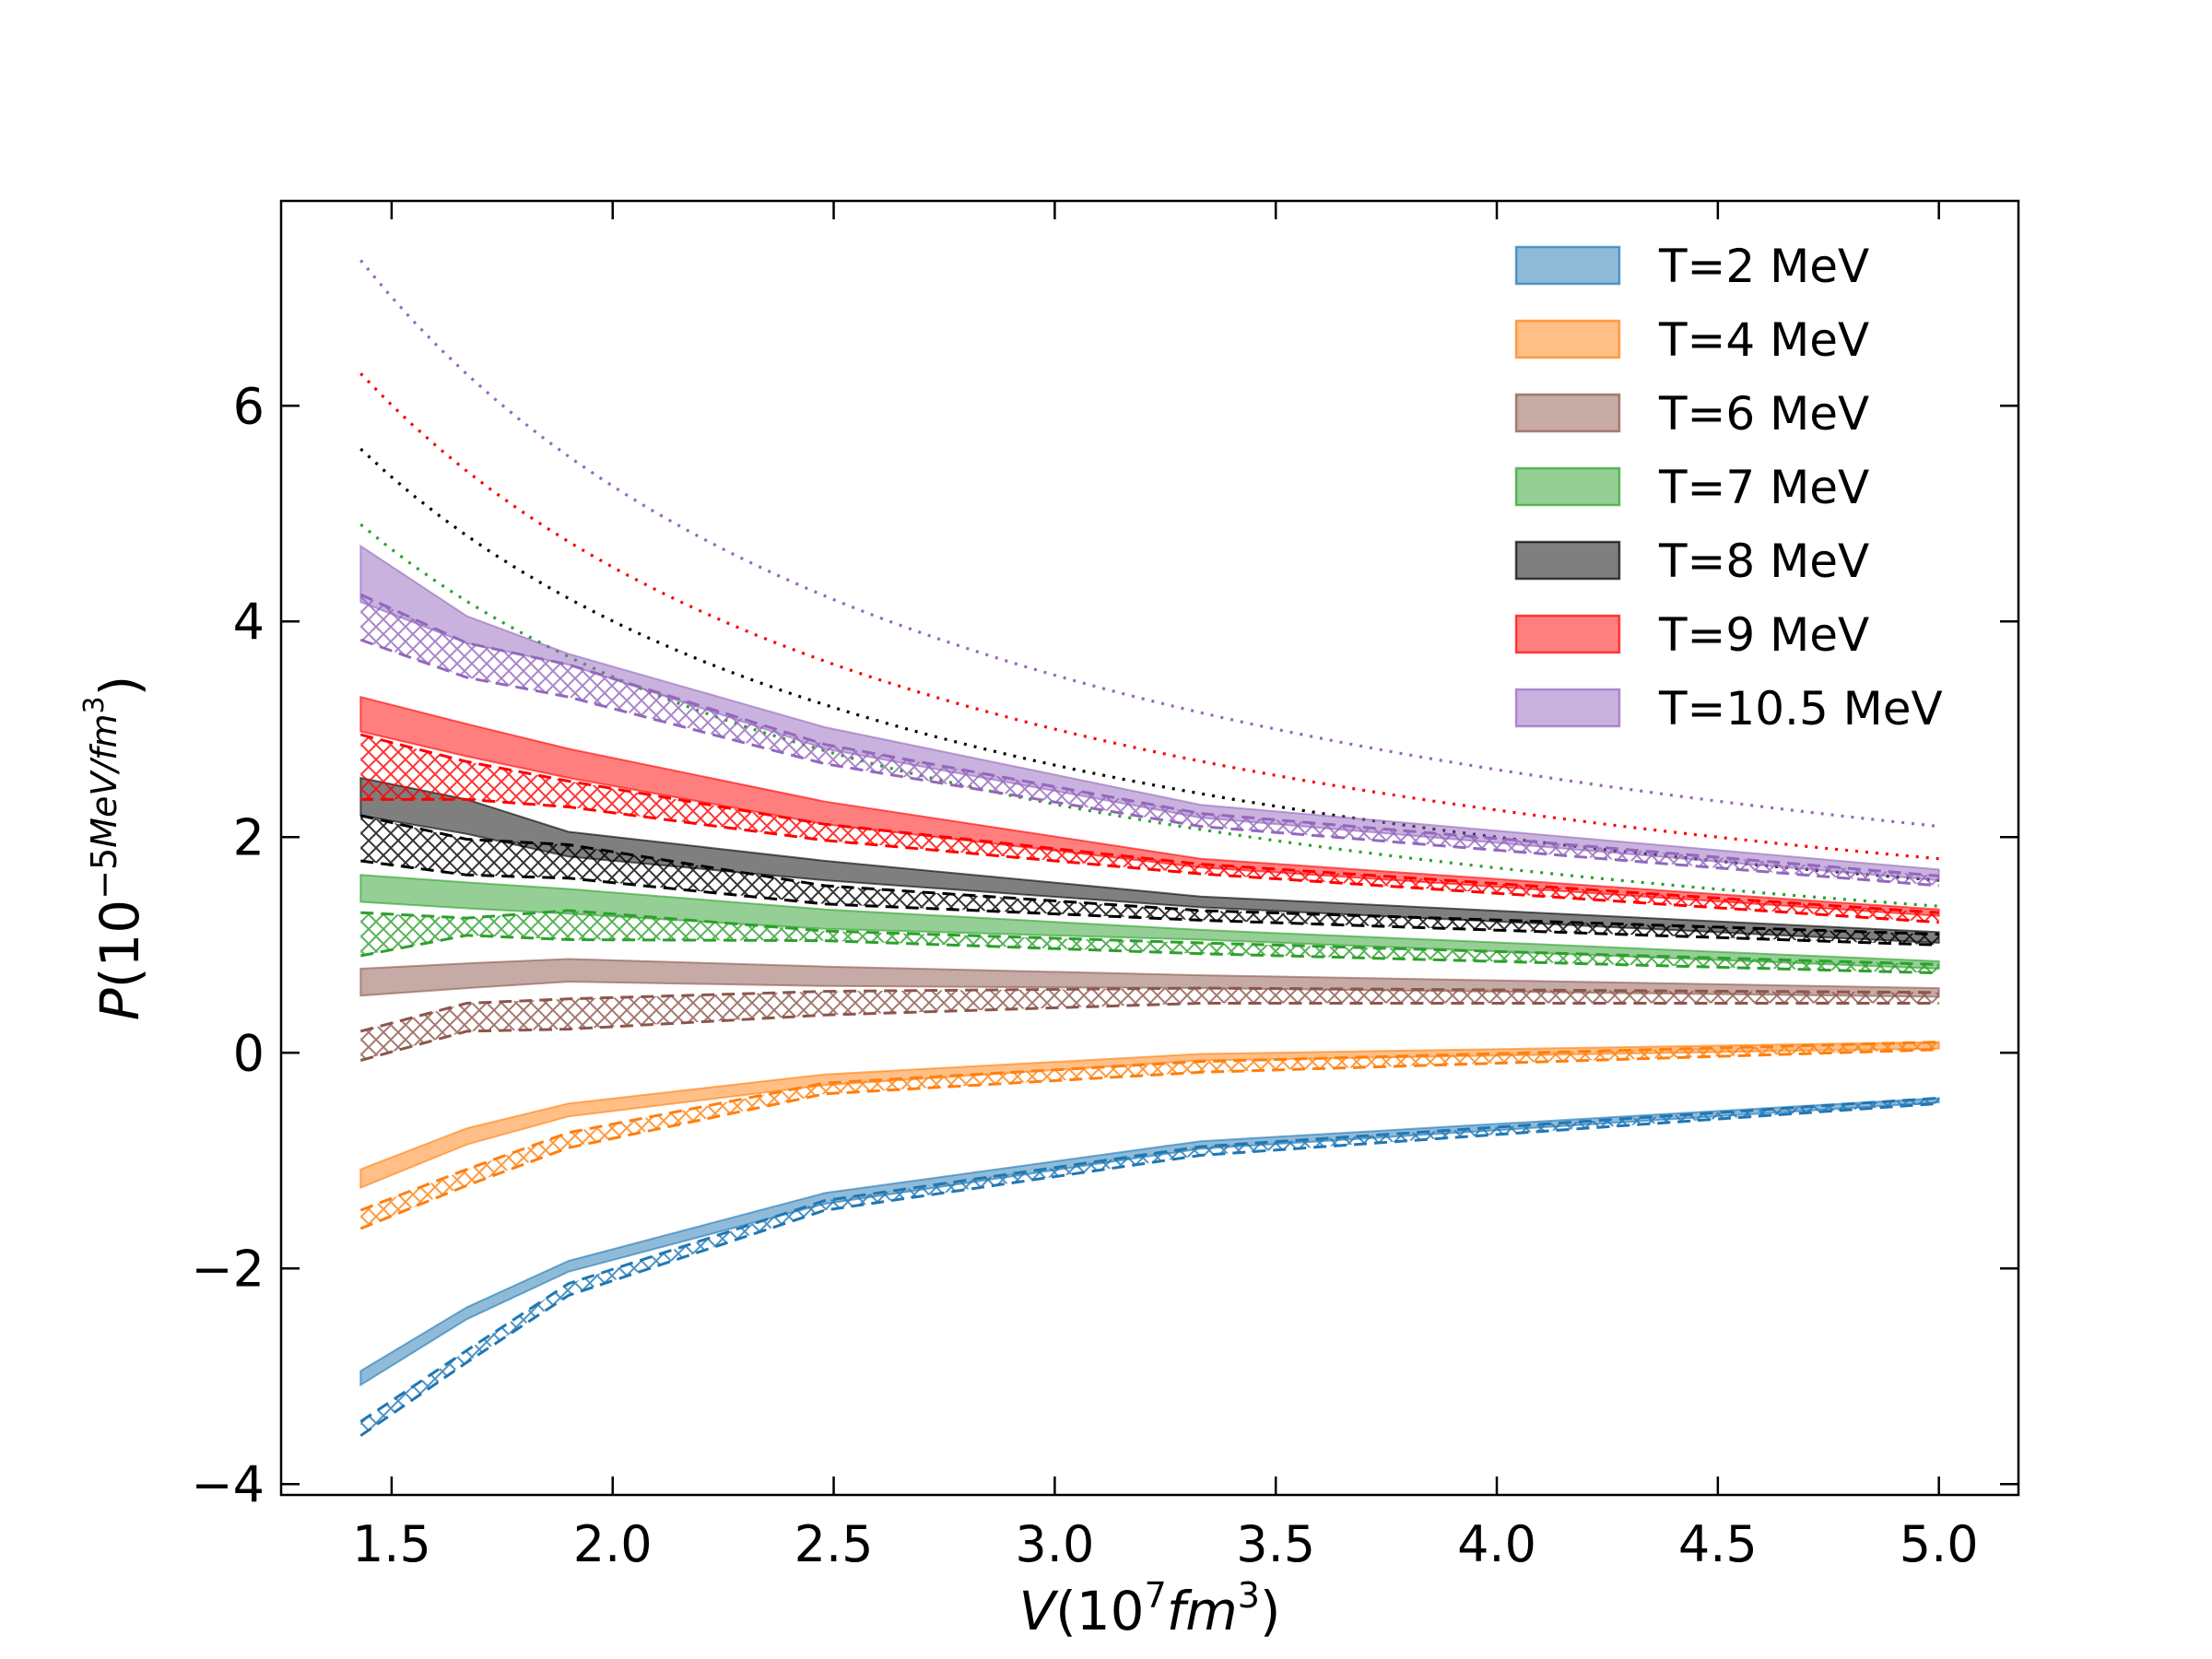 Image resolution: width=2212 pixels, height=1659 pixels. Describe the element at coordinates (1763, 414) in the screenshot. I see `legend-label: T=6 MeV` at that location.